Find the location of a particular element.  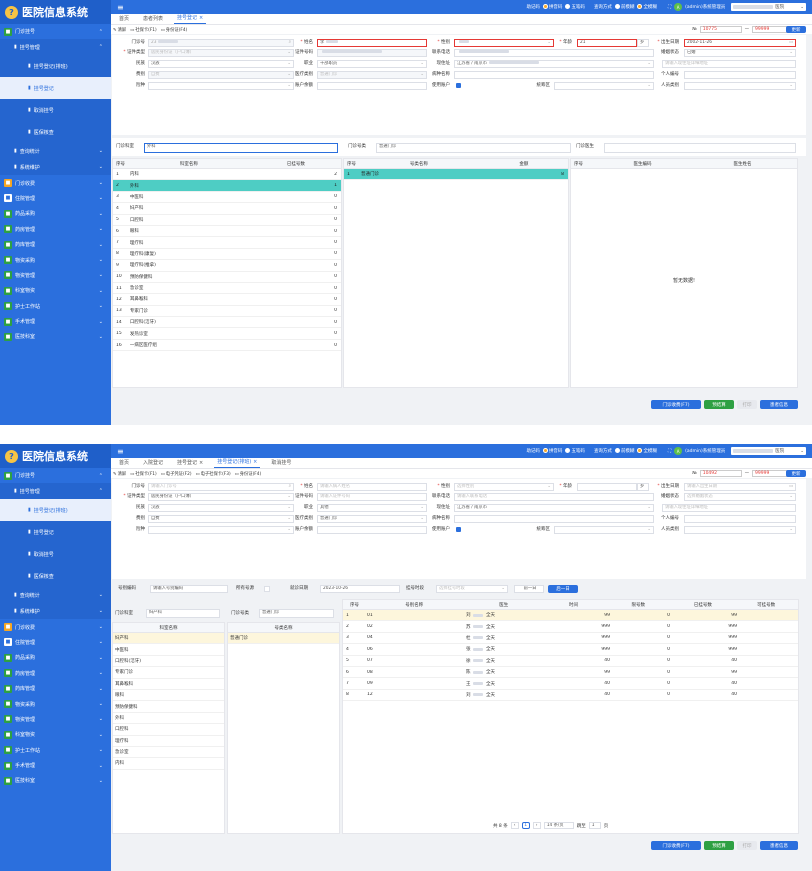

table-row: 15 发热诊室 0 is located at coordinates (227, 334).